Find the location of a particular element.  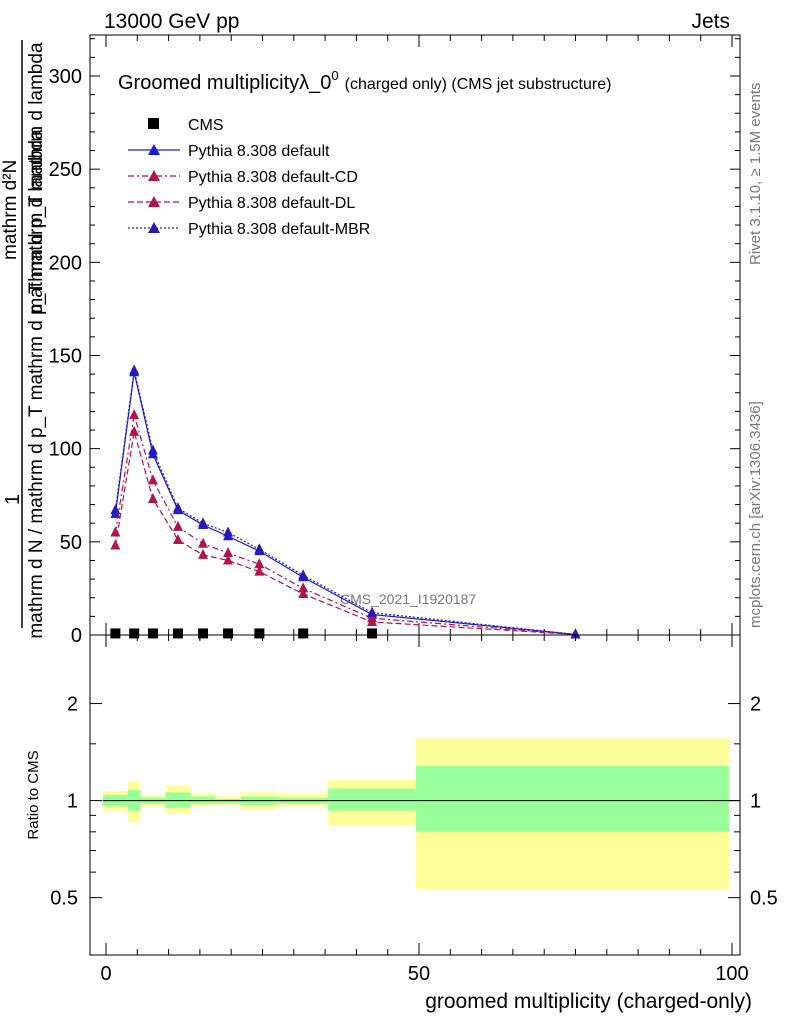

legend-label: CMS is located at coordinates (206, 125).